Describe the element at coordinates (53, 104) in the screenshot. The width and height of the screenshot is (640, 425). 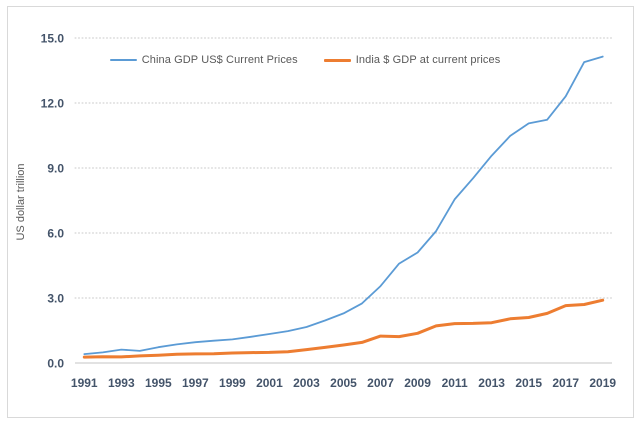
I see `y-tick-label: 12.0` at that location.